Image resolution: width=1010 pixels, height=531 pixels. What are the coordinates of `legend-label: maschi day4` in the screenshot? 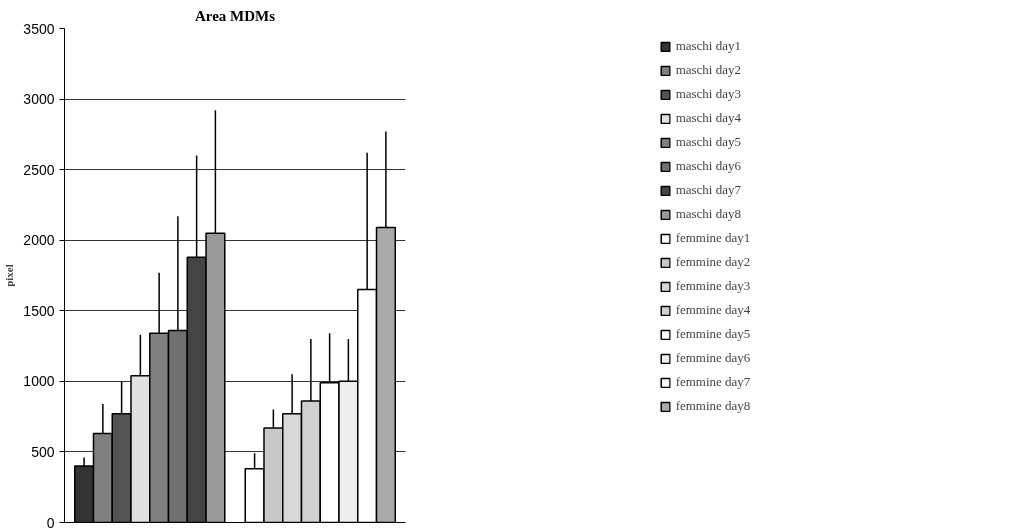 It's located at (708, 118).